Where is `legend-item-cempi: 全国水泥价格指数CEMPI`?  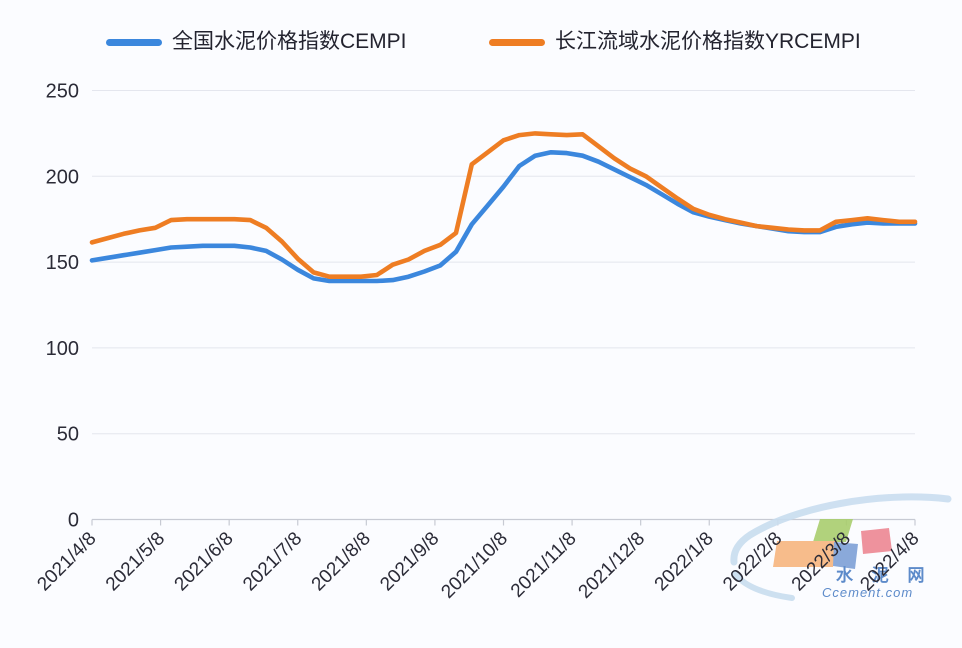
legend-item-cempi: 全国水泥价格指数CEMPI is located at coordinates (256, 42).